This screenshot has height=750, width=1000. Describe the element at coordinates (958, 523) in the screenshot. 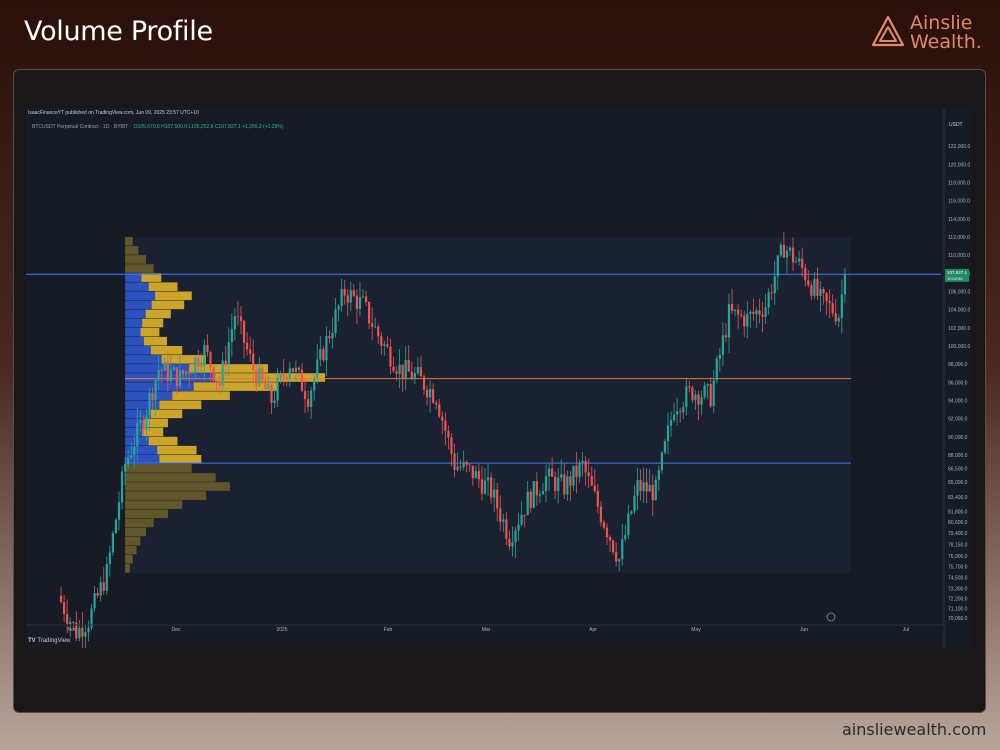

I see `y-tick-label: 80,600.0` at that location.